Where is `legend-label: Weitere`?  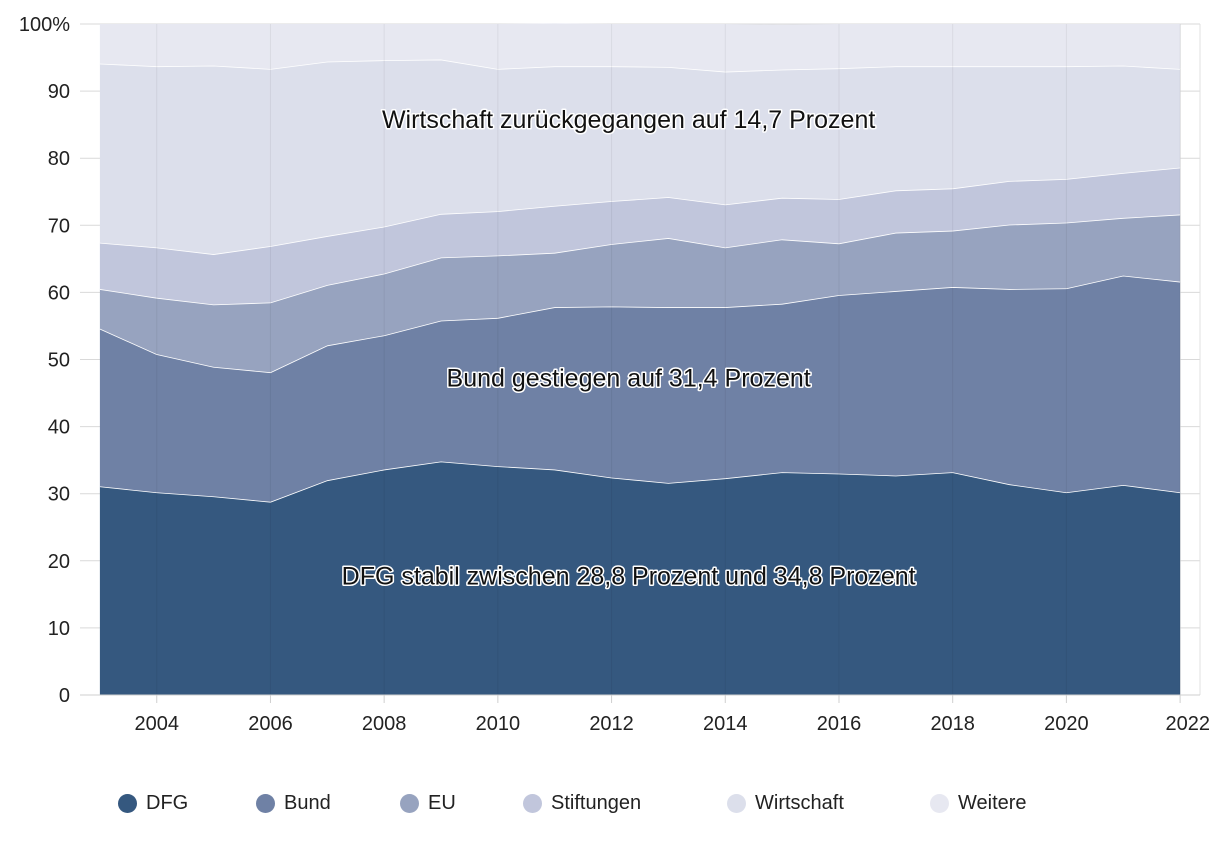
legend-label: Weitere is located at coordinates (992, 803).